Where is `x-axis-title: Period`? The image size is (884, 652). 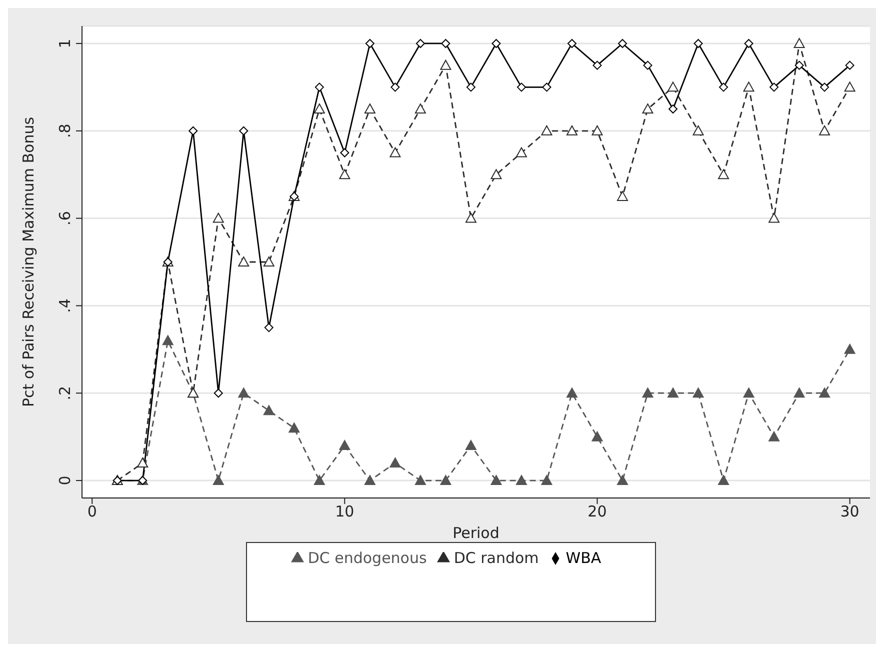 x-axis-title: Period is located at coordinates (476, 533).